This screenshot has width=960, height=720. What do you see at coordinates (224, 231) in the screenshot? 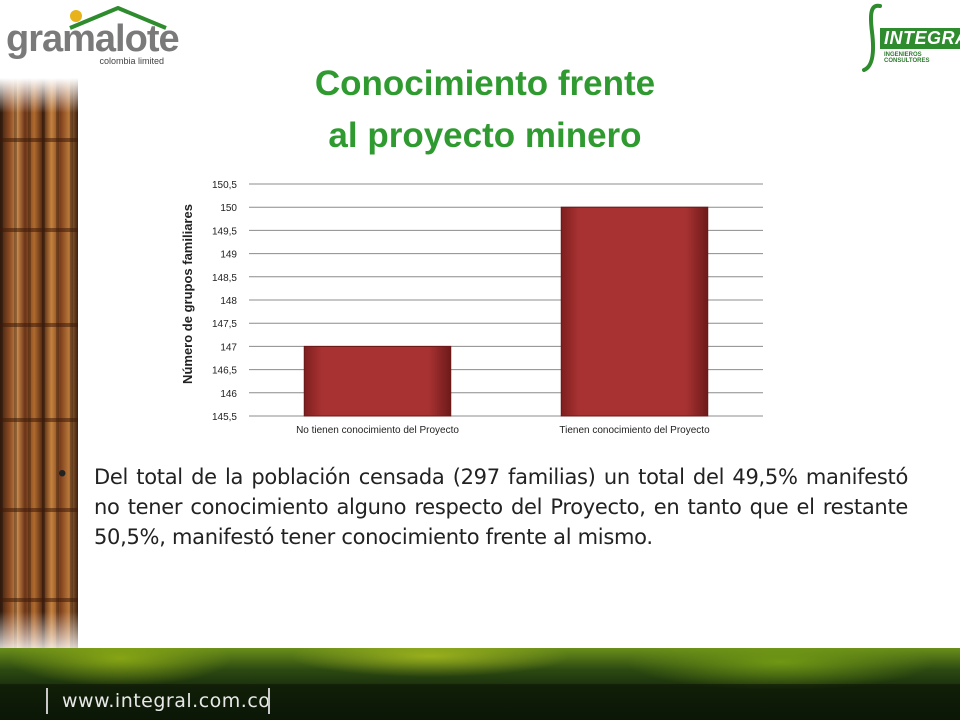
I see `y-tick-label: 149,5` at bounding box center [224, 231].